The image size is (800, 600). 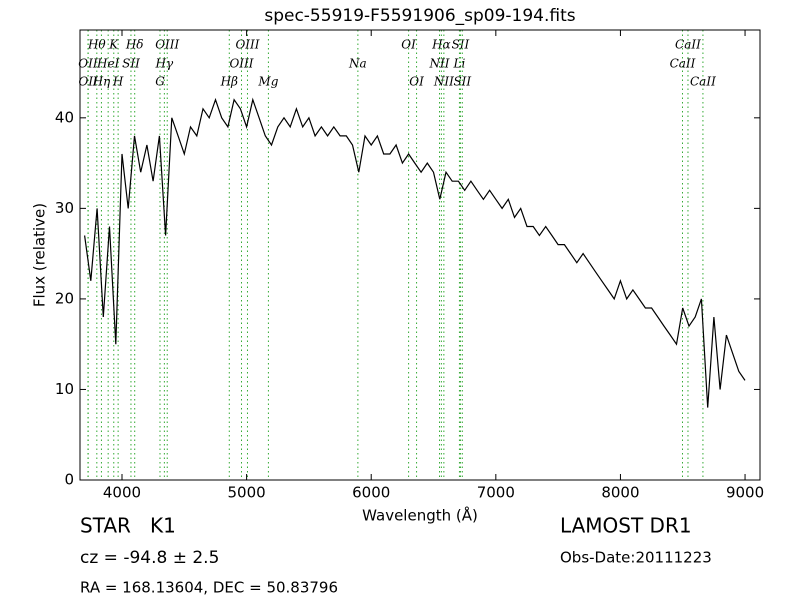 What do you see at coordinates (122, 493) in the screenshot?
I see `x-tick-label: 4000` at bounding box center [122, 493].